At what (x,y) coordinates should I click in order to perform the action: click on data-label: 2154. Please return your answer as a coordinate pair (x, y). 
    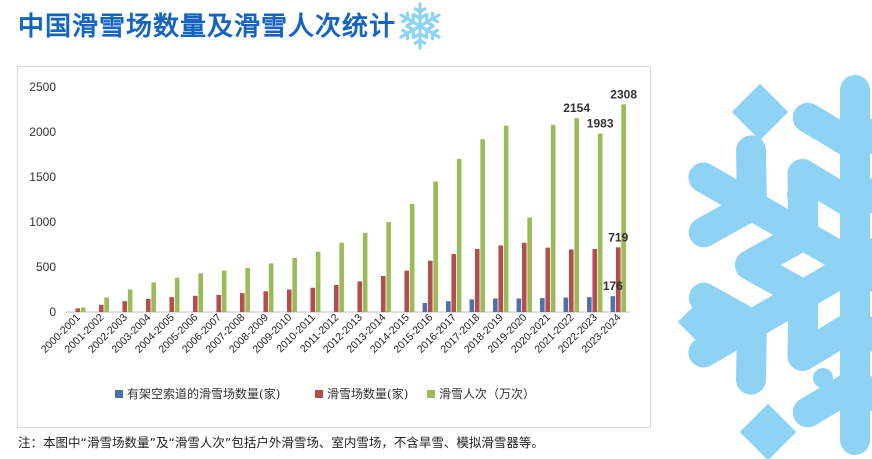
    Looking at the image, I should click on (576, 108).